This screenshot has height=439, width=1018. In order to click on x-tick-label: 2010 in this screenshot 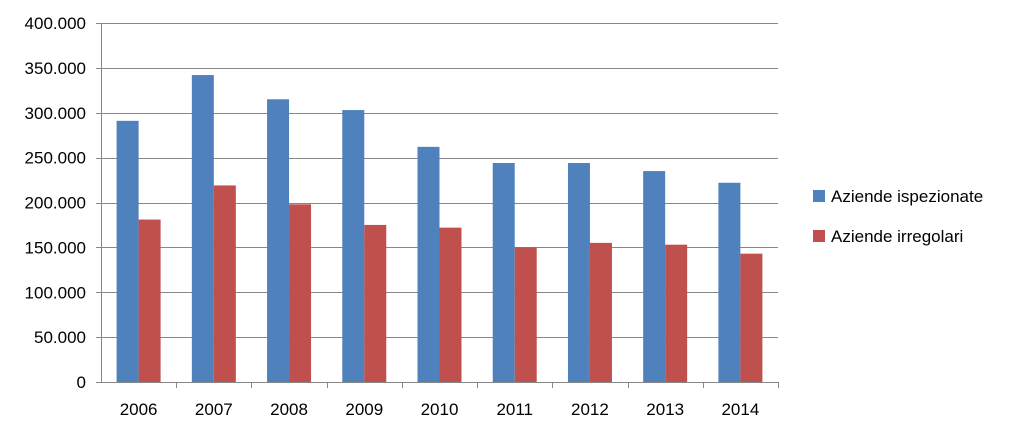, I will do `click(440, 409)`.